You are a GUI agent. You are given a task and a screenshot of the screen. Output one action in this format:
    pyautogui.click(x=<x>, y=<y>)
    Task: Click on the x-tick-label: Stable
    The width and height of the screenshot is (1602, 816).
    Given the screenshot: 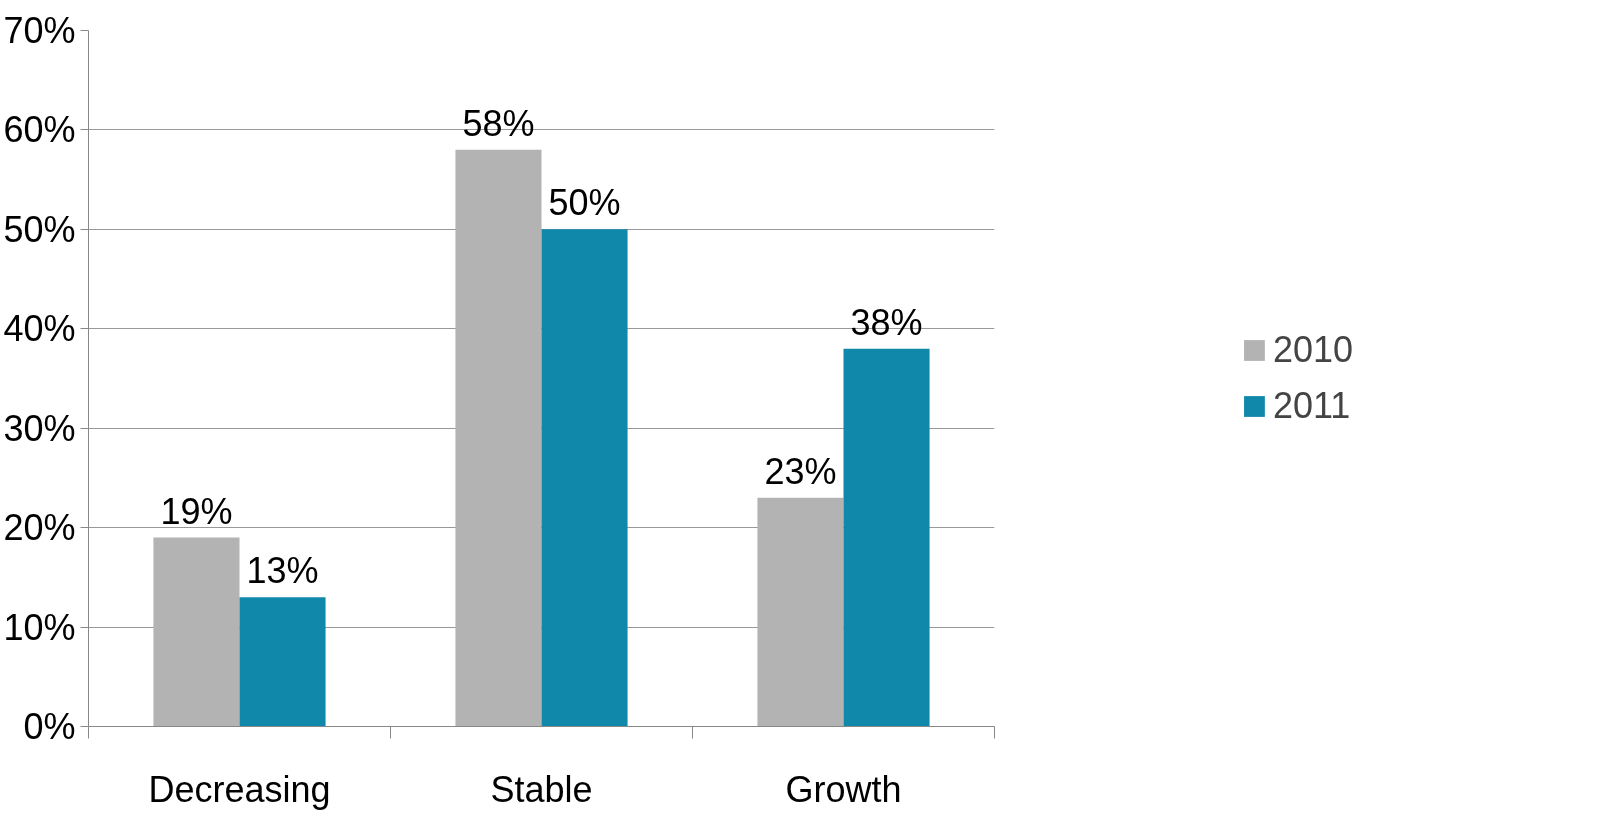 What is the action you would take?
    pyautogui.click(x=541, y=789)
    